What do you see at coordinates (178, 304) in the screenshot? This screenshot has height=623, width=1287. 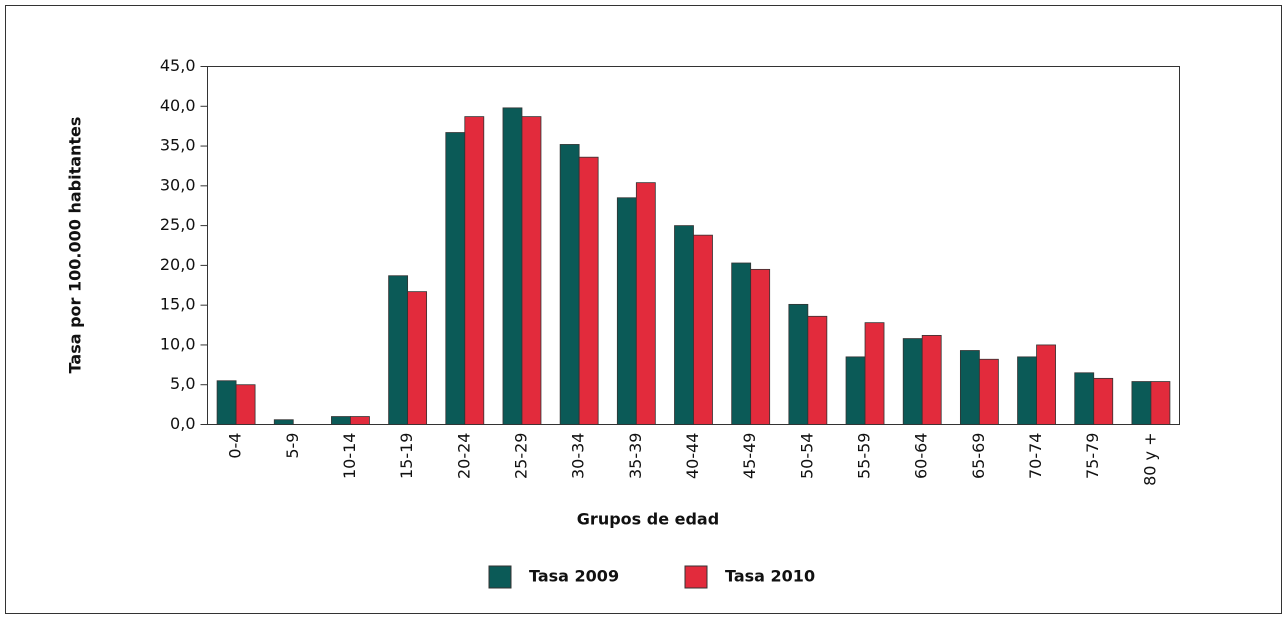 I see `y-tick-label: 15,0` at bounding box center [178, 304].